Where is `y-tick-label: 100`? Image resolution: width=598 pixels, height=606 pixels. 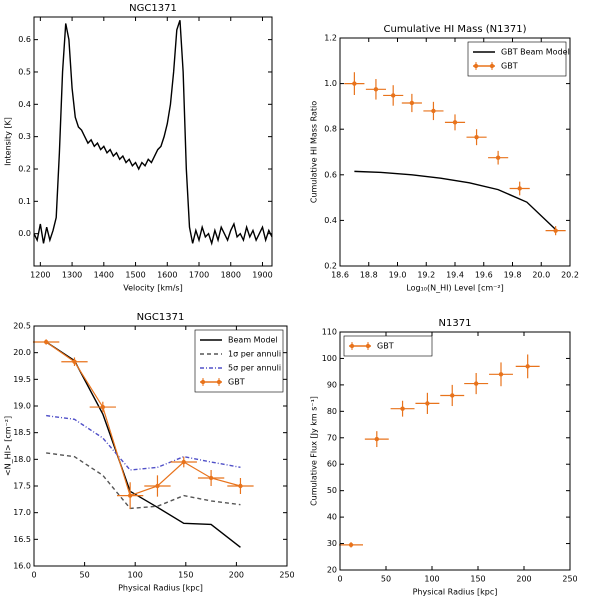
y-tick-label: 100 is located at coordinates (329, 358).